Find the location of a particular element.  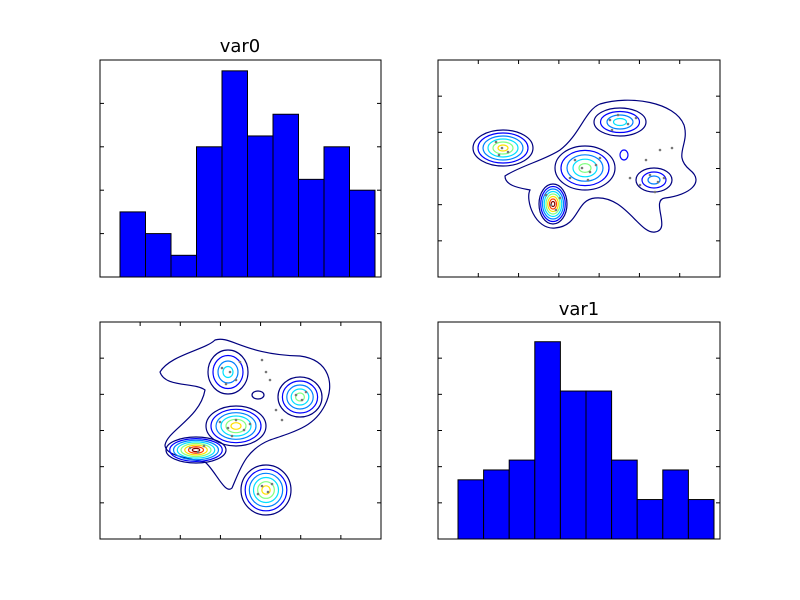

histogram-var0-panel is located at coordinates (240, 168).